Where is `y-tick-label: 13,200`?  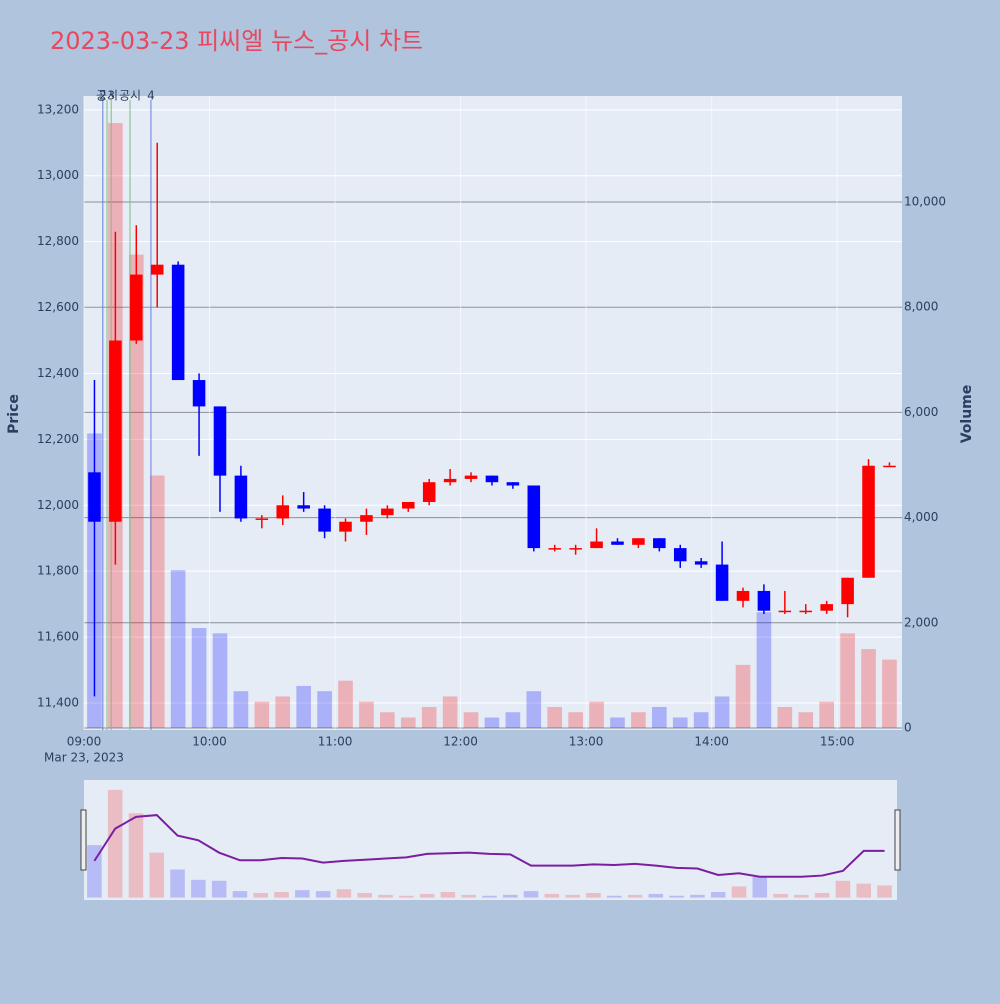
y-tick-label: 13,200 is located at coordinates (58, 109).